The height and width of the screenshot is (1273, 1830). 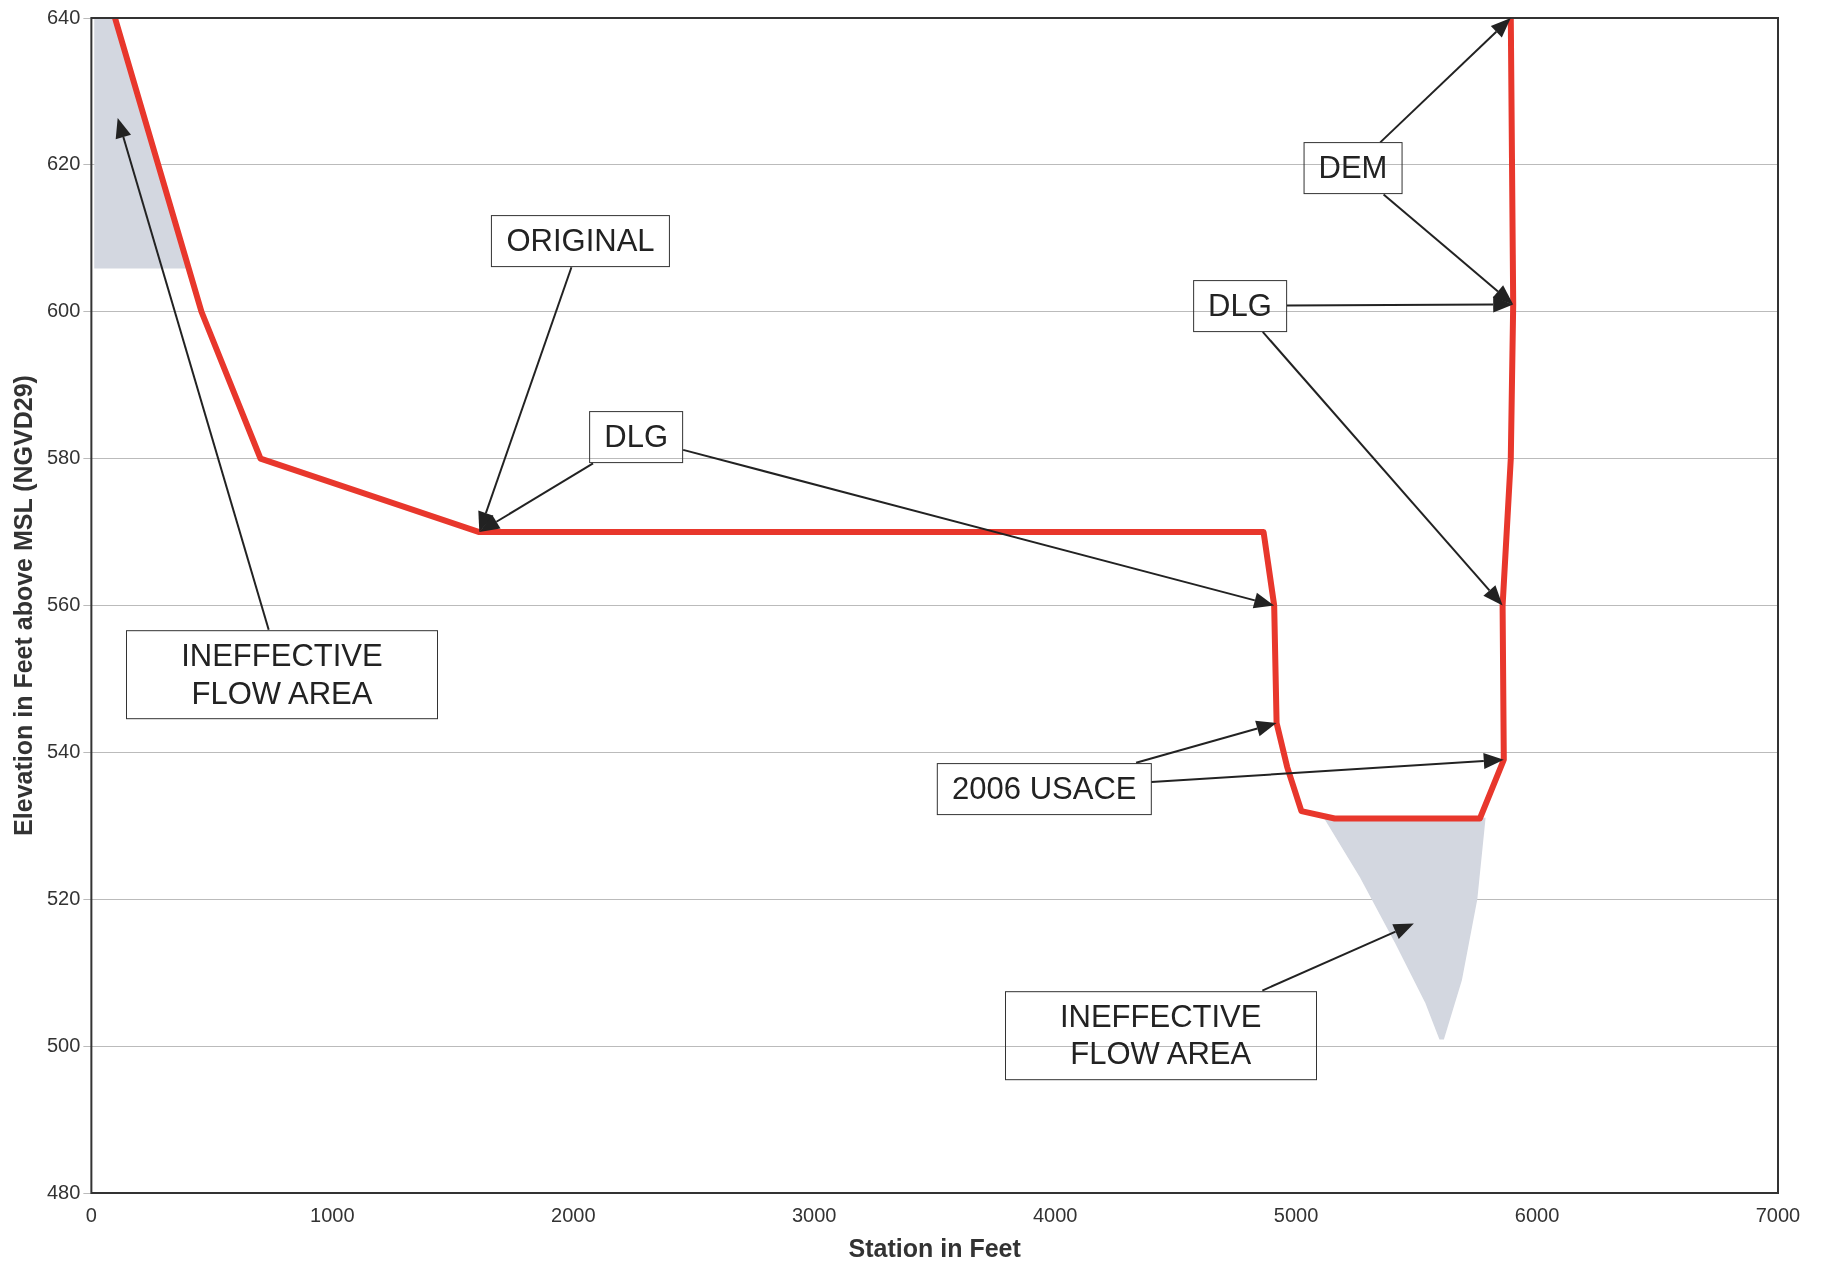 What do you see at coordinates (63, 604) in the screenshot?
I see `y-tick-label: 560` at bounding box center [63, 604].